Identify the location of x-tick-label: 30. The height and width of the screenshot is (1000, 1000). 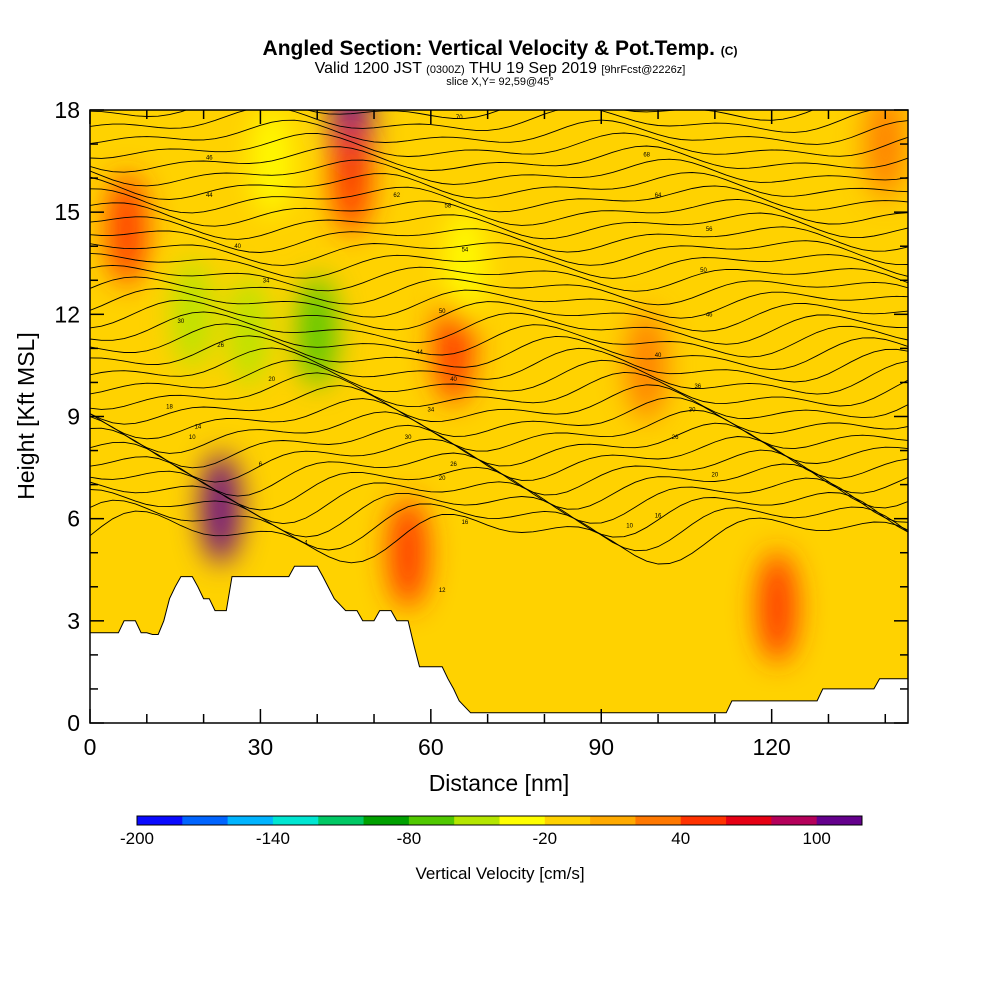
(261, 747).